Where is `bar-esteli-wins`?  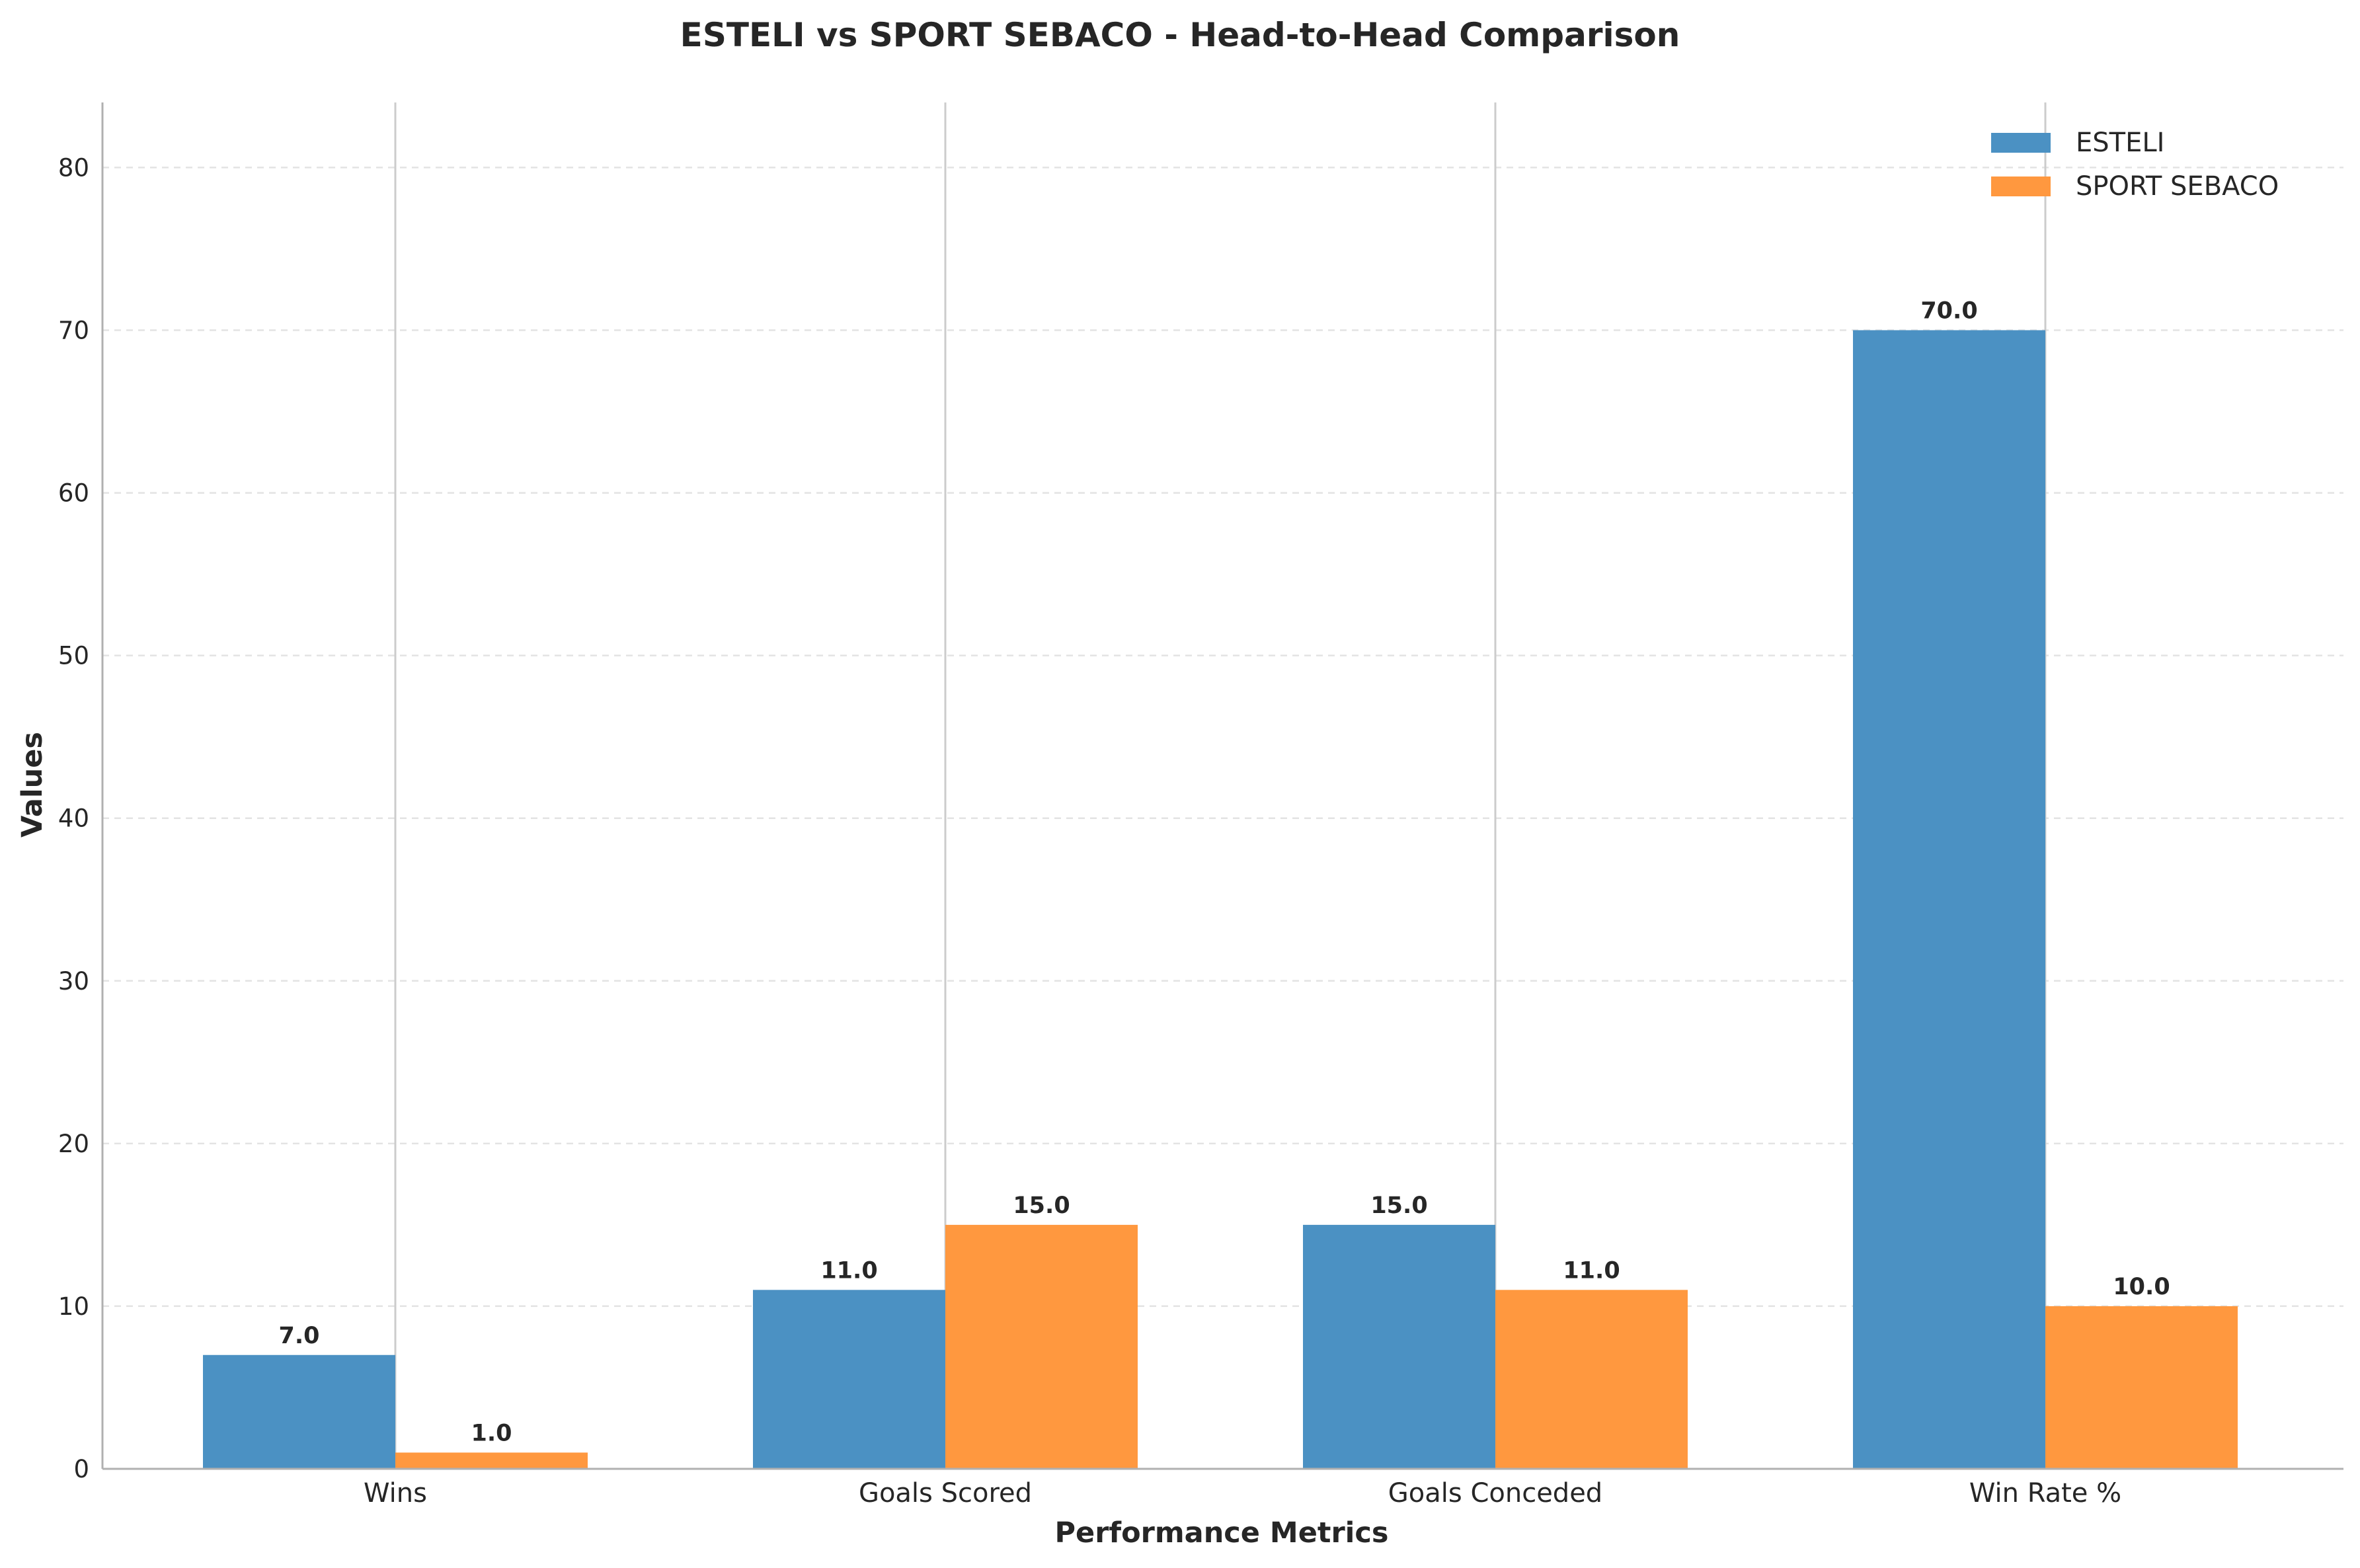 bar-esteli-wins is located at coordinates (299, 1411).